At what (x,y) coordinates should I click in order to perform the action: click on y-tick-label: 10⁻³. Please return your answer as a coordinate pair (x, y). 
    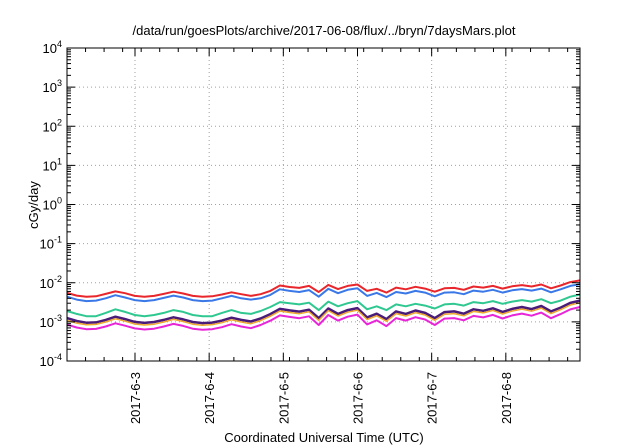
    Looking at the image, I should click on (51, 321).